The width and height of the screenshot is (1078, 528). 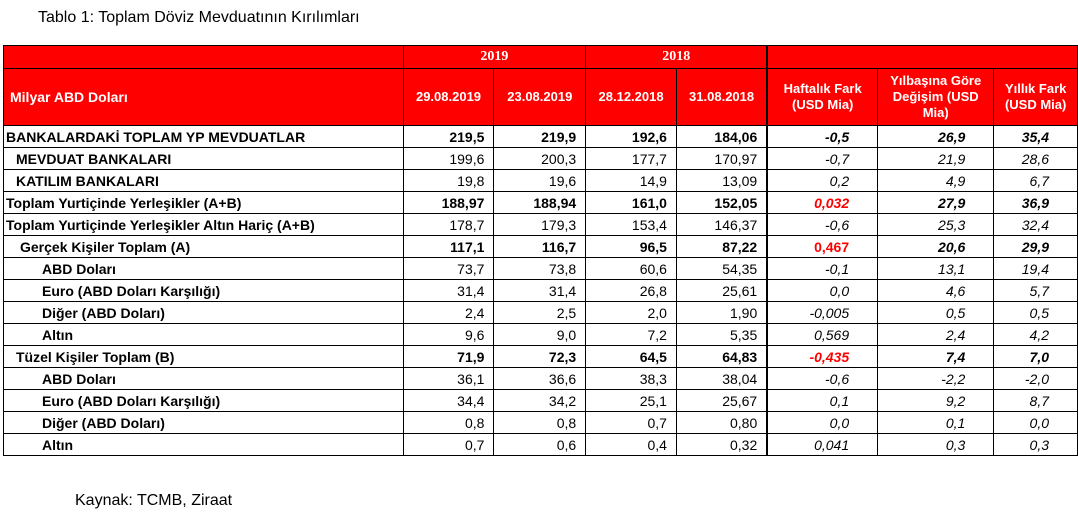 What do you see at coordinates (922, 57) in the screenshot?
I see `change-header-blank` at bounding box center [922, 57].